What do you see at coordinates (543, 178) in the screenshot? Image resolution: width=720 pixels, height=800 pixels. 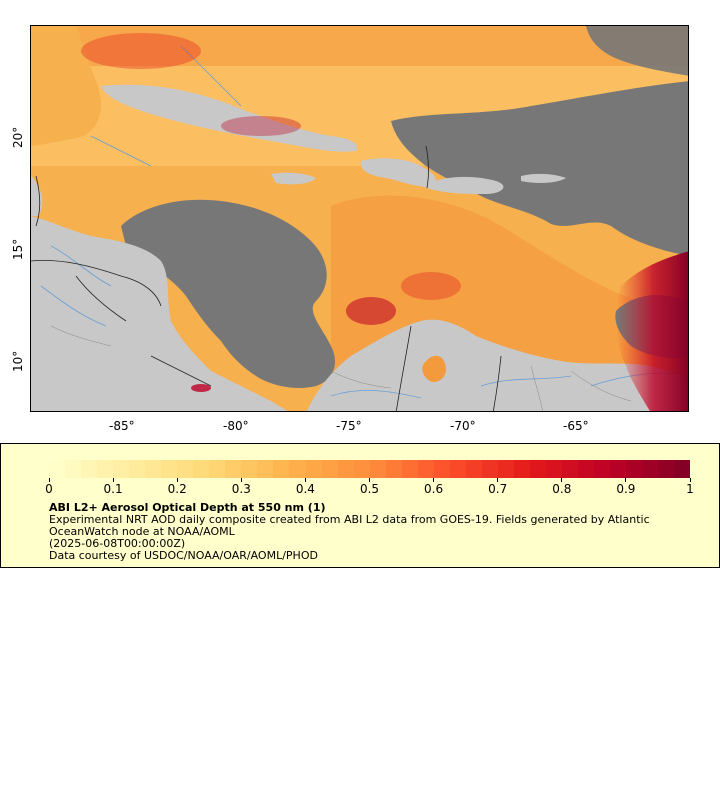 I see `land-puerto-rico` at bounding box center [543, 178].